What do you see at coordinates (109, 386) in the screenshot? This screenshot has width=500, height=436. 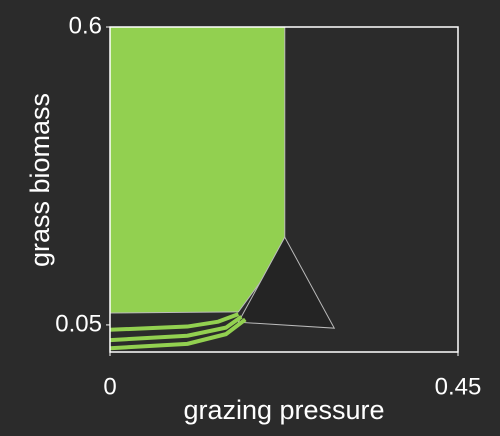 I see `x-tick-label: 0` at bounding box center [109, 386].